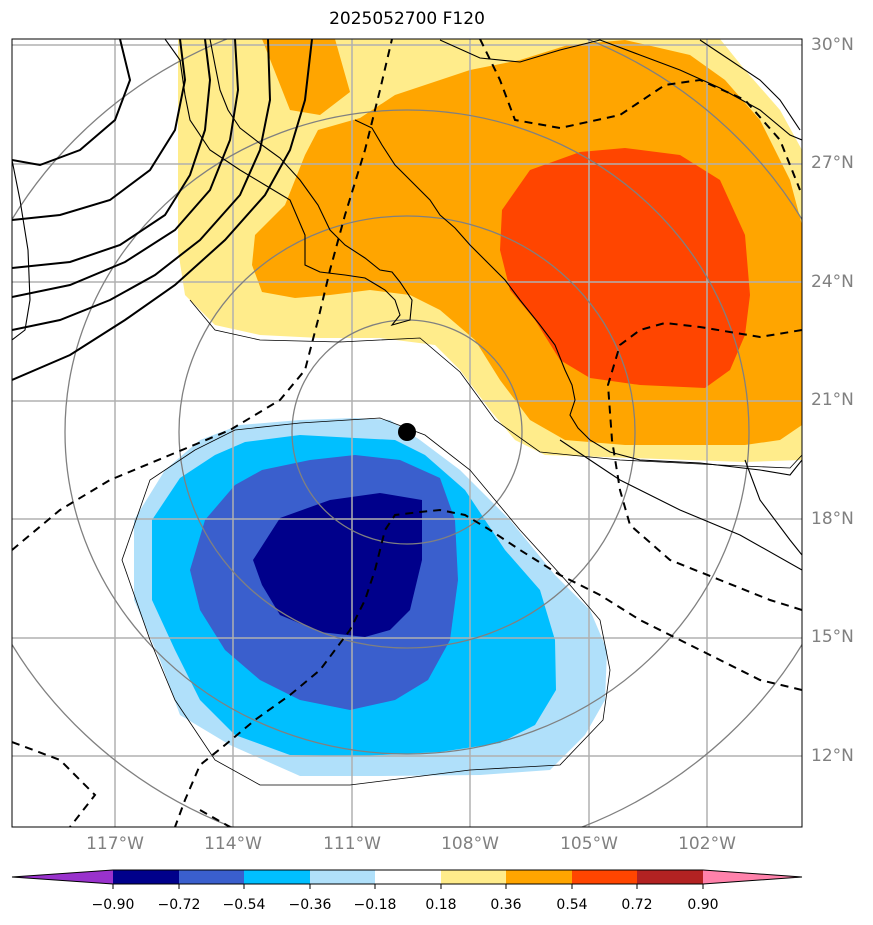 This screenshot has height=925, width=873. I want to click on colorbar-tick-label: 0.36, so click(506, 905).